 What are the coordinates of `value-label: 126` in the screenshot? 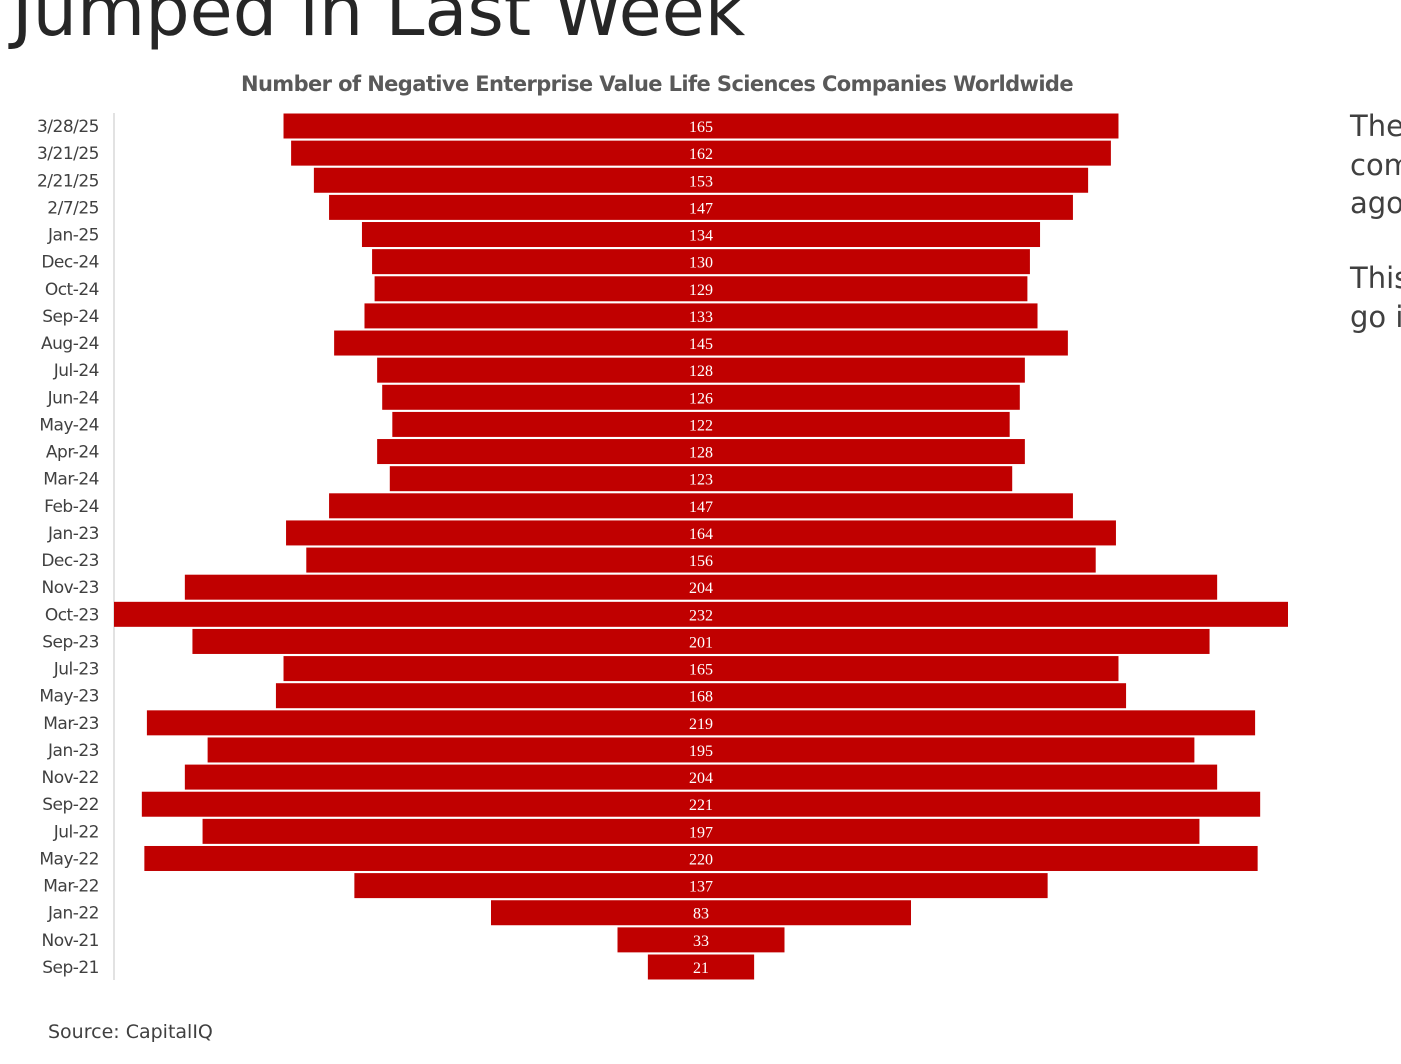 It's located at (701, 398).